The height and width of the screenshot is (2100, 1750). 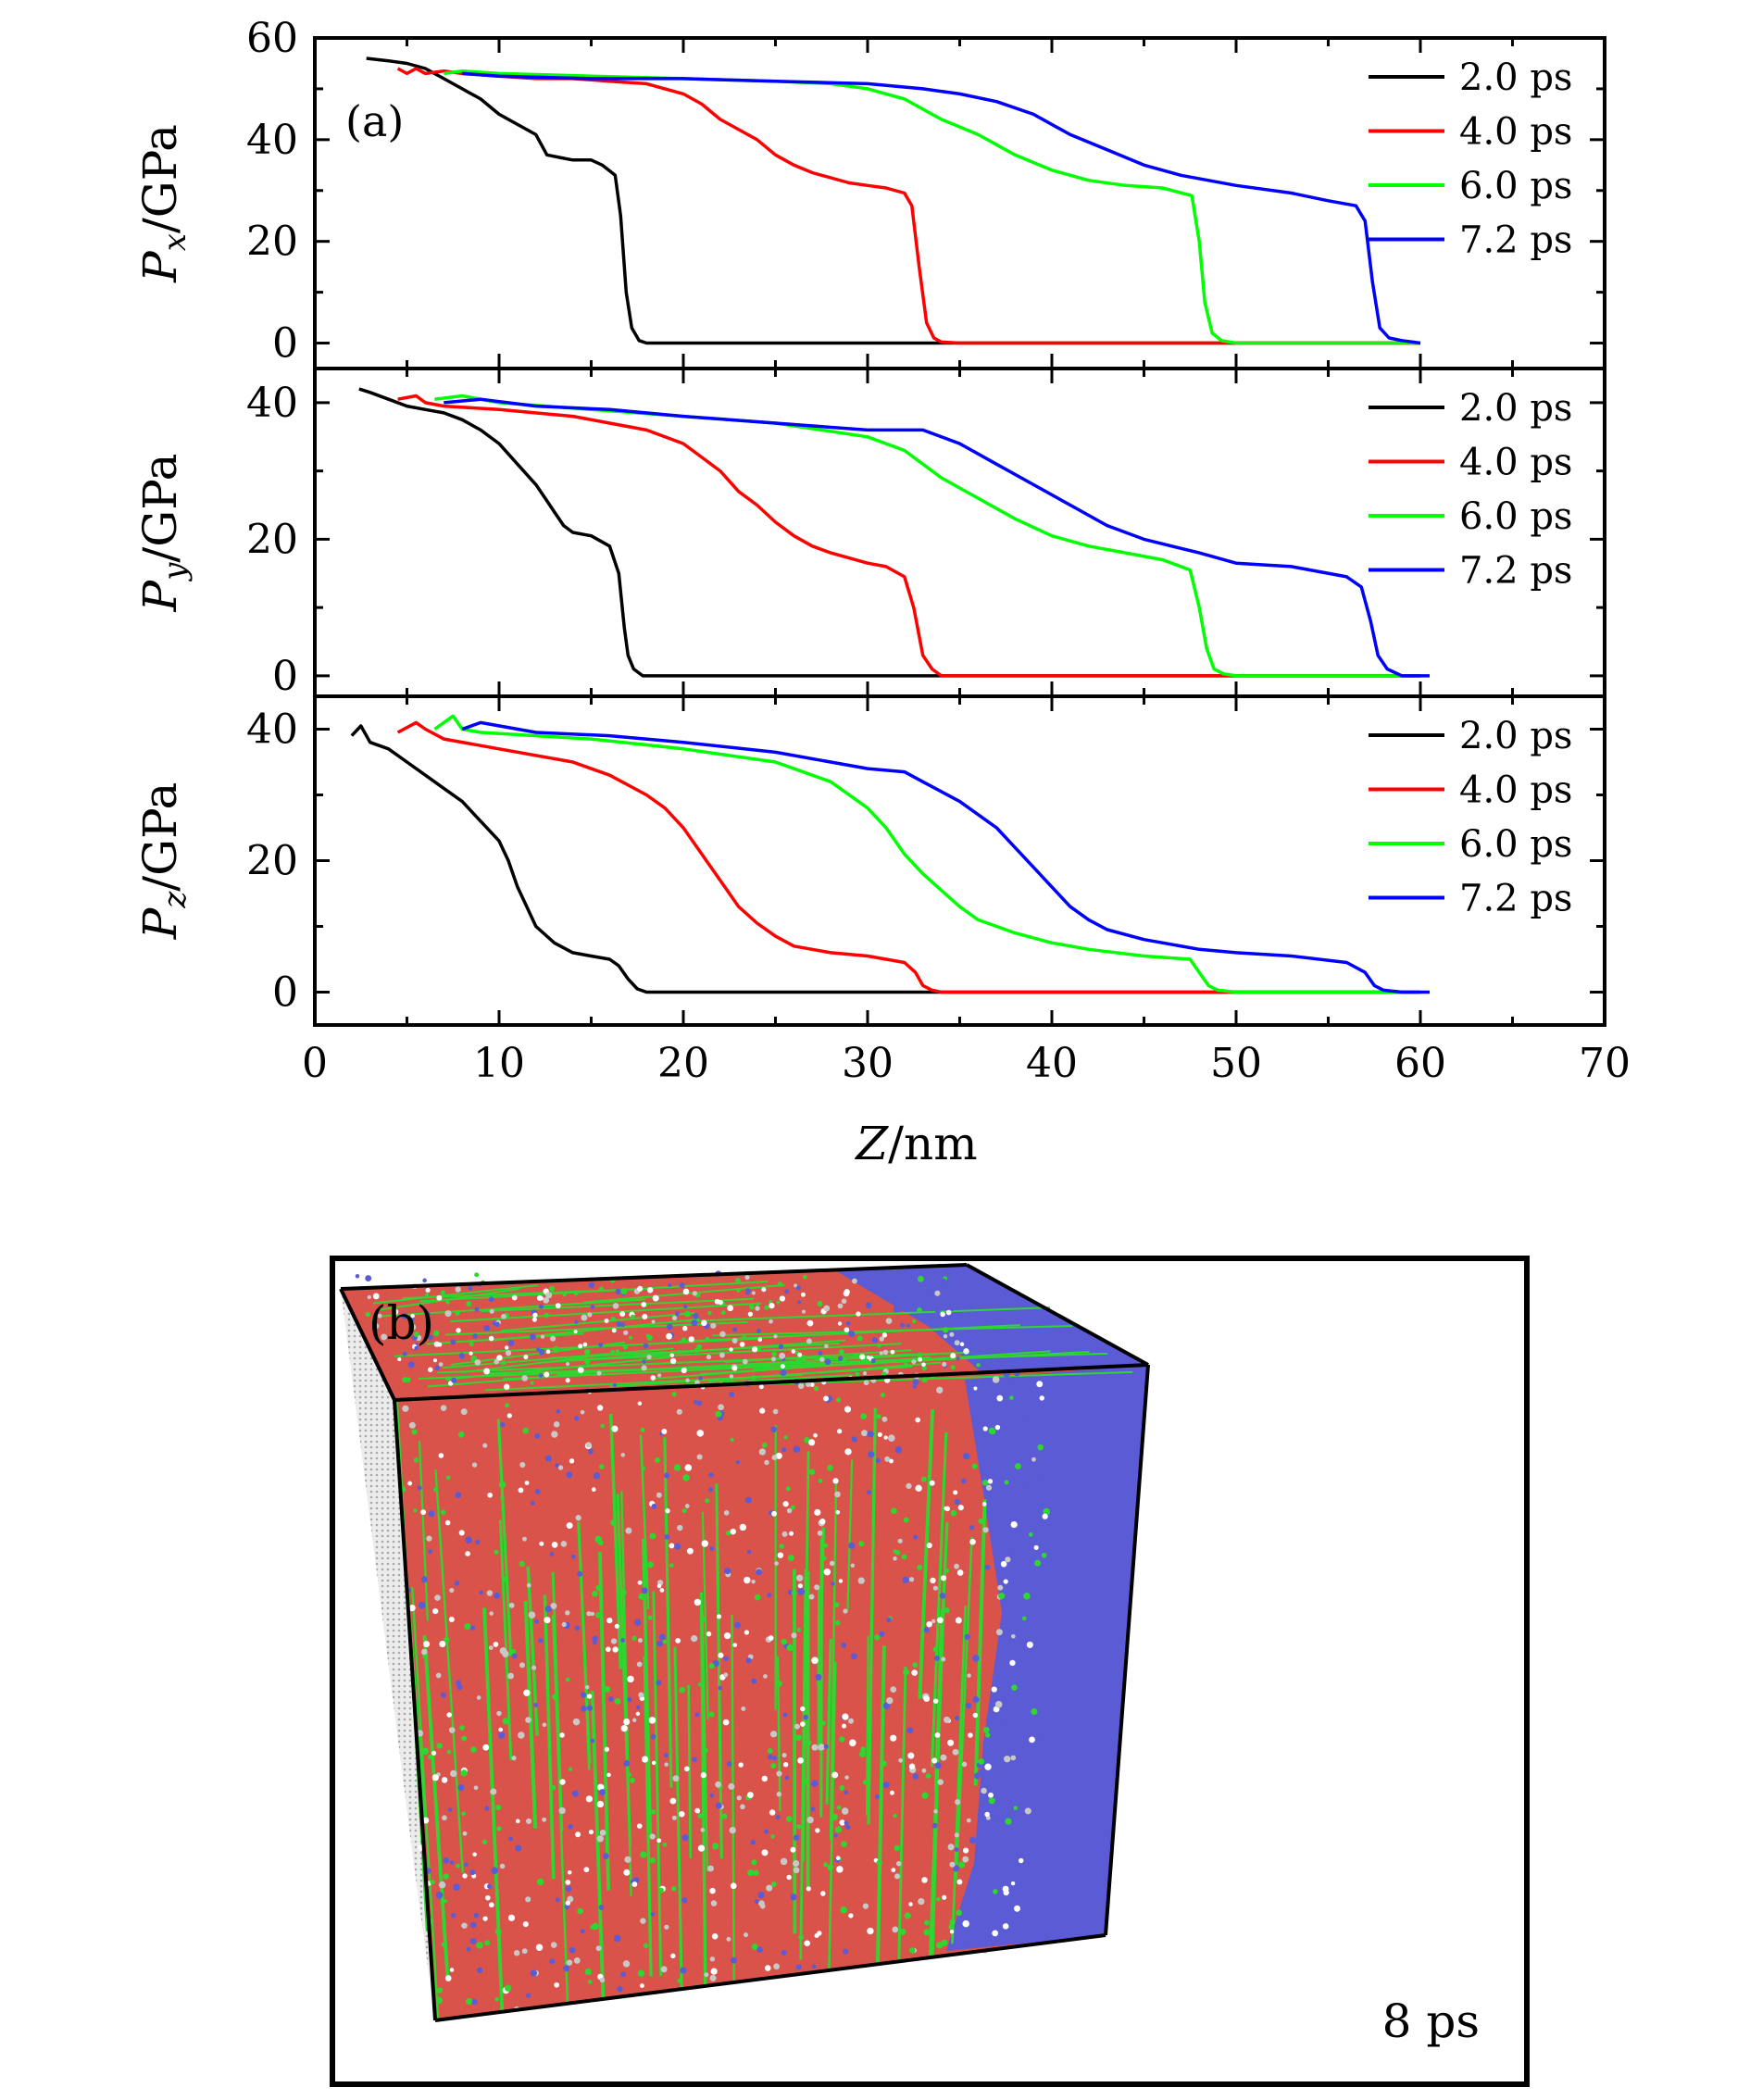 I want to click on series-line-20ps, so click(x=889, y=532).